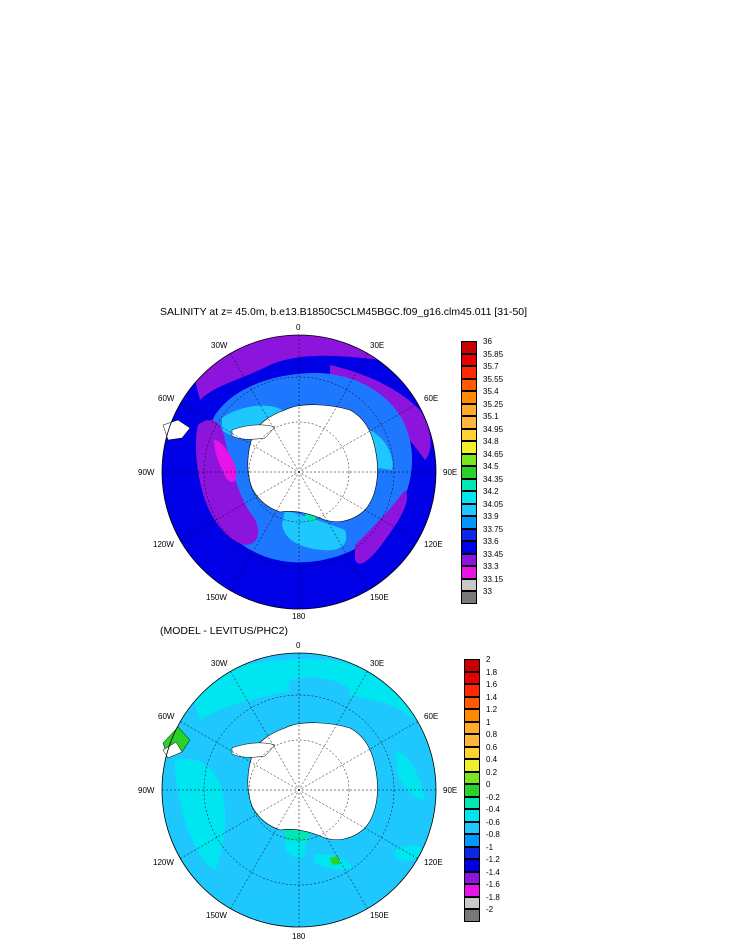  Describe the element at coordinates (488, 784) in the screenshot. I see `difference-colorbar-label: 0` at that location.